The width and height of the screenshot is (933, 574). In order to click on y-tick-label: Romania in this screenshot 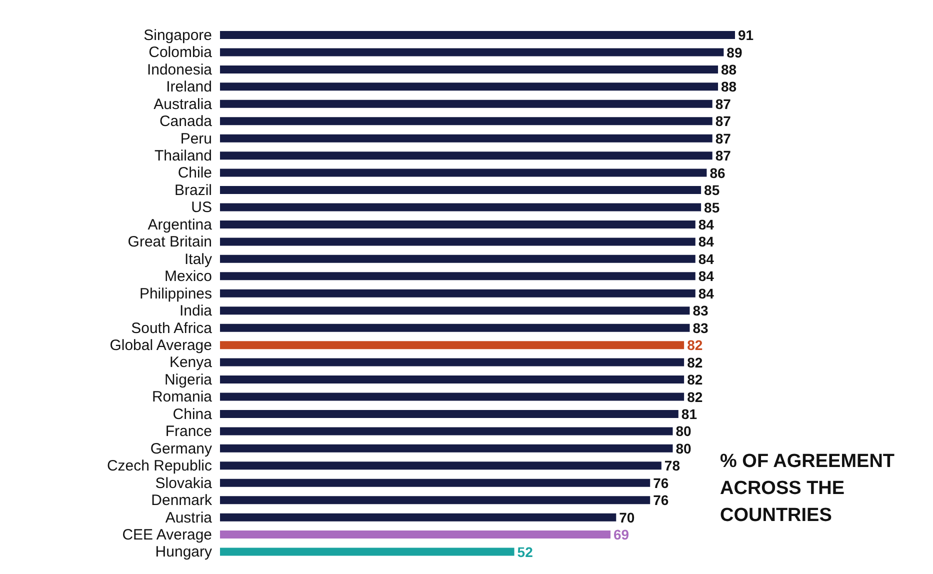, I will do `click(182, 397)`.